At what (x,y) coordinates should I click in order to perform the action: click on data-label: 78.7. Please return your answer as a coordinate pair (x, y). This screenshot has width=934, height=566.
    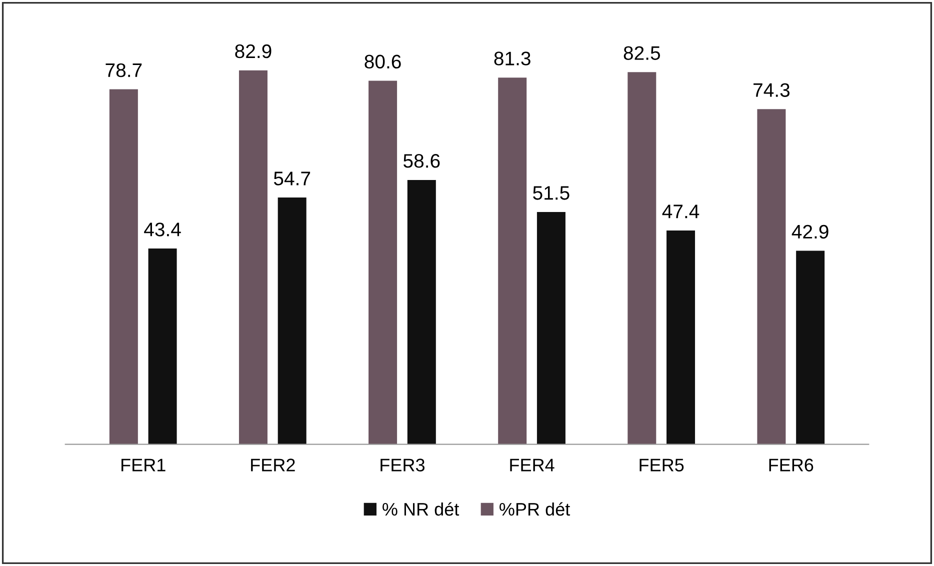
    Looking at the image, I should click on (124, 70).